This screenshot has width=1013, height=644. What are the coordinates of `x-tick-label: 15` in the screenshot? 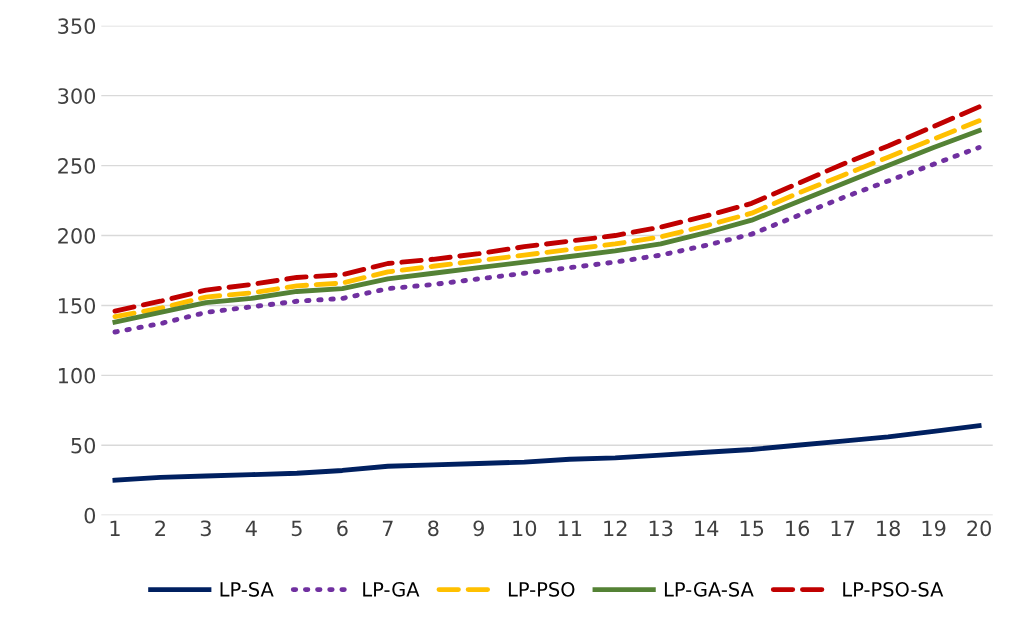 It's located at (752, 528).